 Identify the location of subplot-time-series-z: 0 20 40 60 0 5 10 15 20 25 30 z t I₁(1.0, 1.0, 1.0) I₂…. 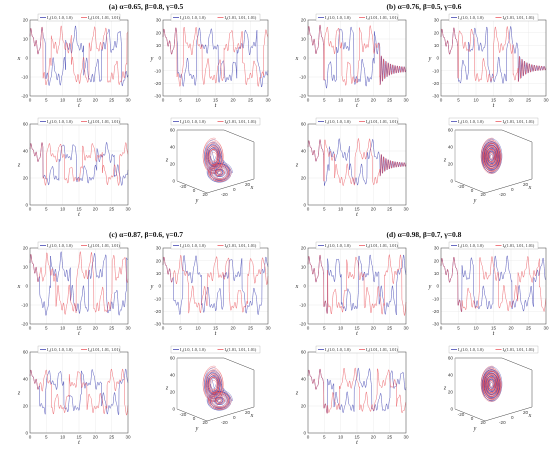
(74, 167).